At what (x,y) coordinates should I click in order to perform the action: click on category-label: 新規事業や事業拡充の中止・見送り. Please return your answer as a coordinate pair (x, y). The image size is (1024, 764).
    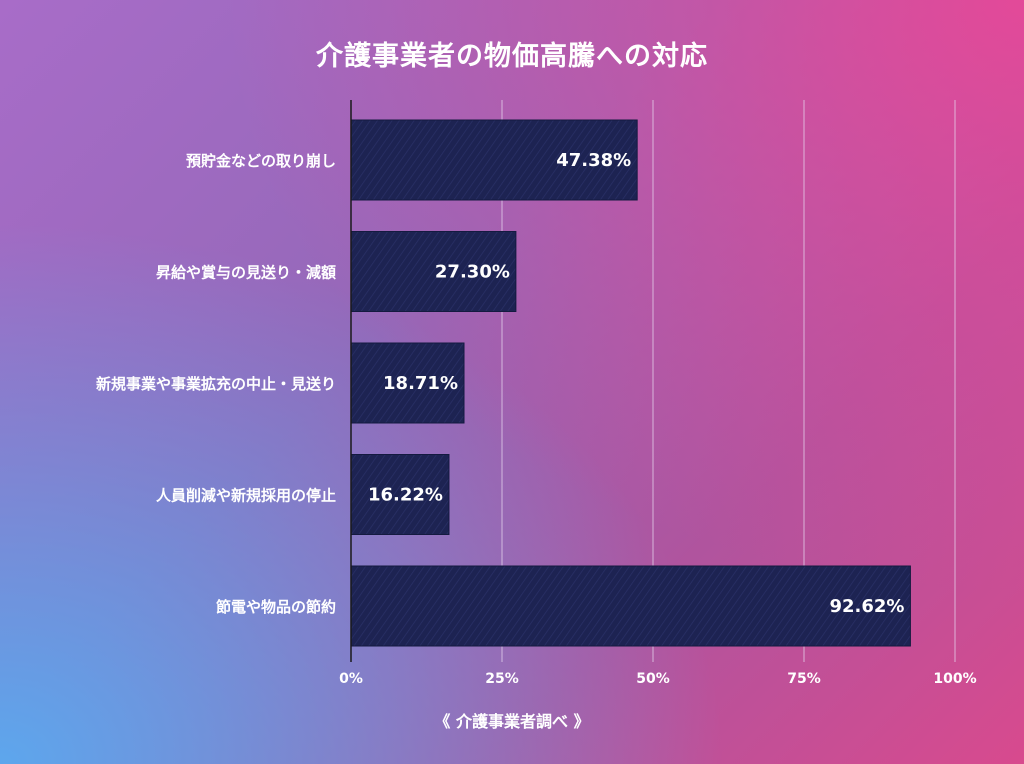
    Looking at the image, I should click on (216, 384).